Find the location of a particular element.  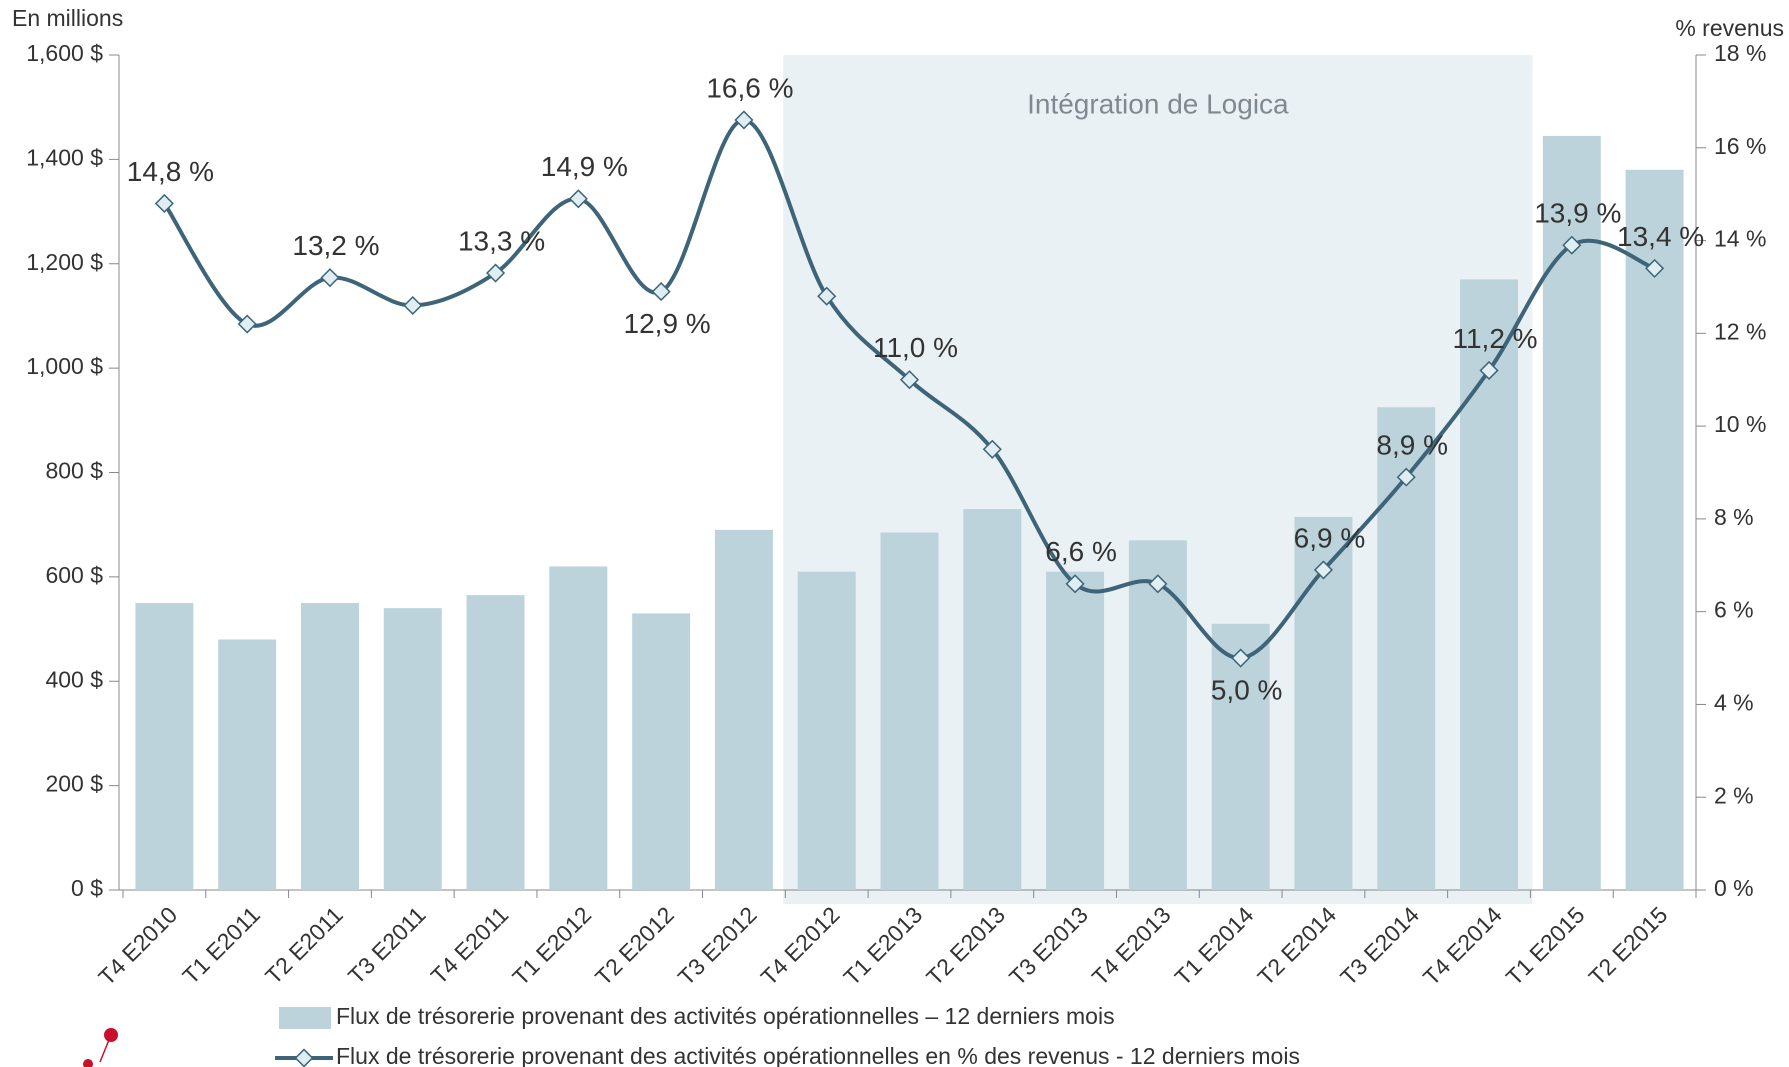

y2-tick-label: 14 % is located at coordinates (1740, 239).